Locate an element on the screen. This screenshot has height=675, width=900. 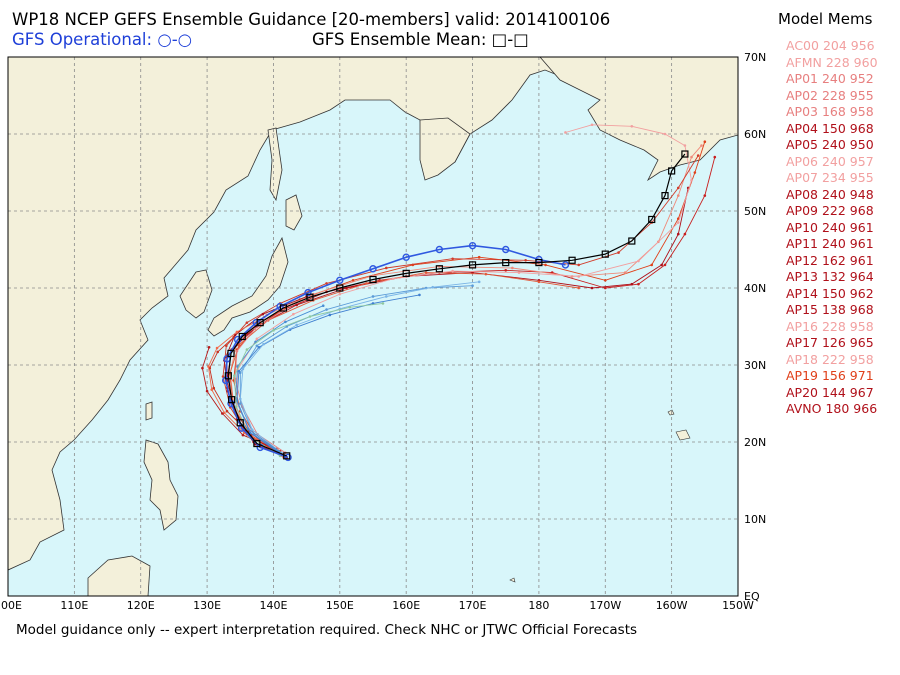
legend-member: AP08 240 948 is located at coordinates (830, 194).